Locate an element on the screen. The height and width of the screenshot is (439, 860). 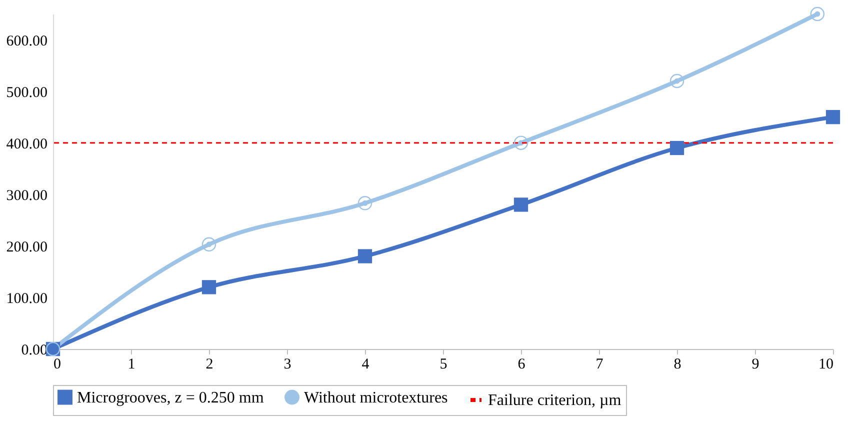
x-tick-label: 9 is located at coordinates (756, 364).